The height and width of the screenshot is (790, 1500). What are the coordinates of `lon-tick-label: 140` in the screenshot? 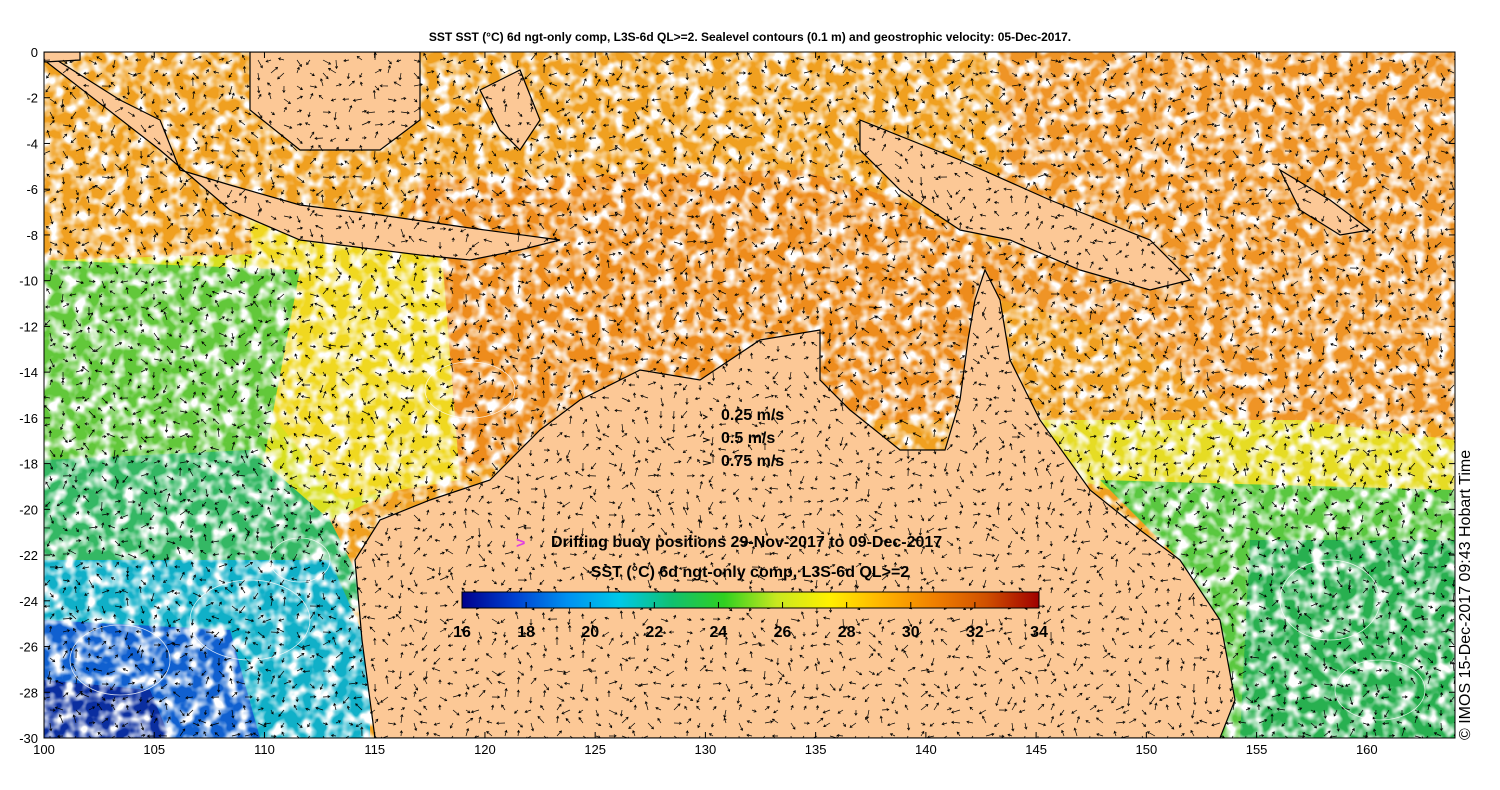 It's located at (926, 749).